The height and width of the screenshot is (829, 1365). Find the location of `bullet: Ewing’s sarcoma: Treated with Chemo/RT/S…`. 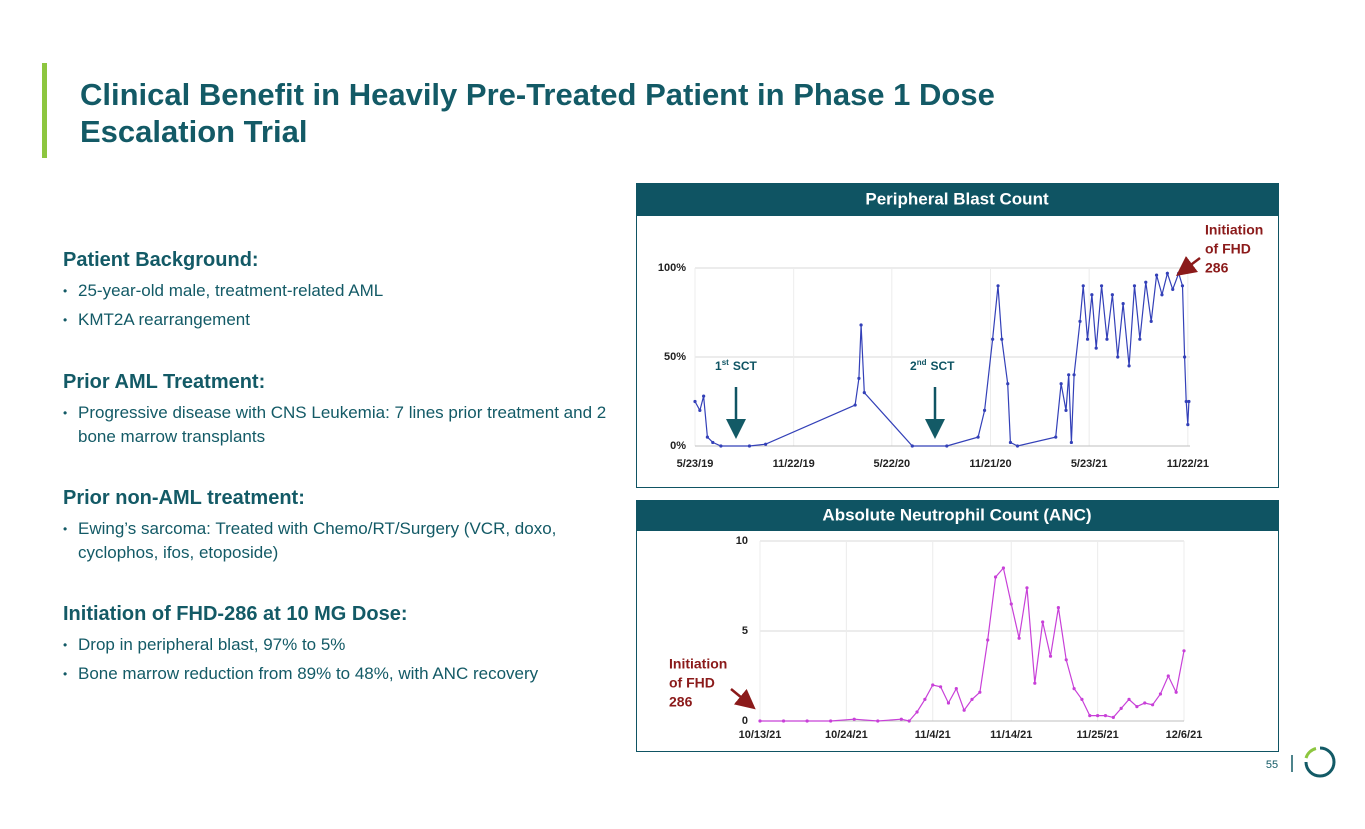

bullet: Ewing’s sarcoma: Treated with Chemo/RT/S… is located at coordinates (343, 541).